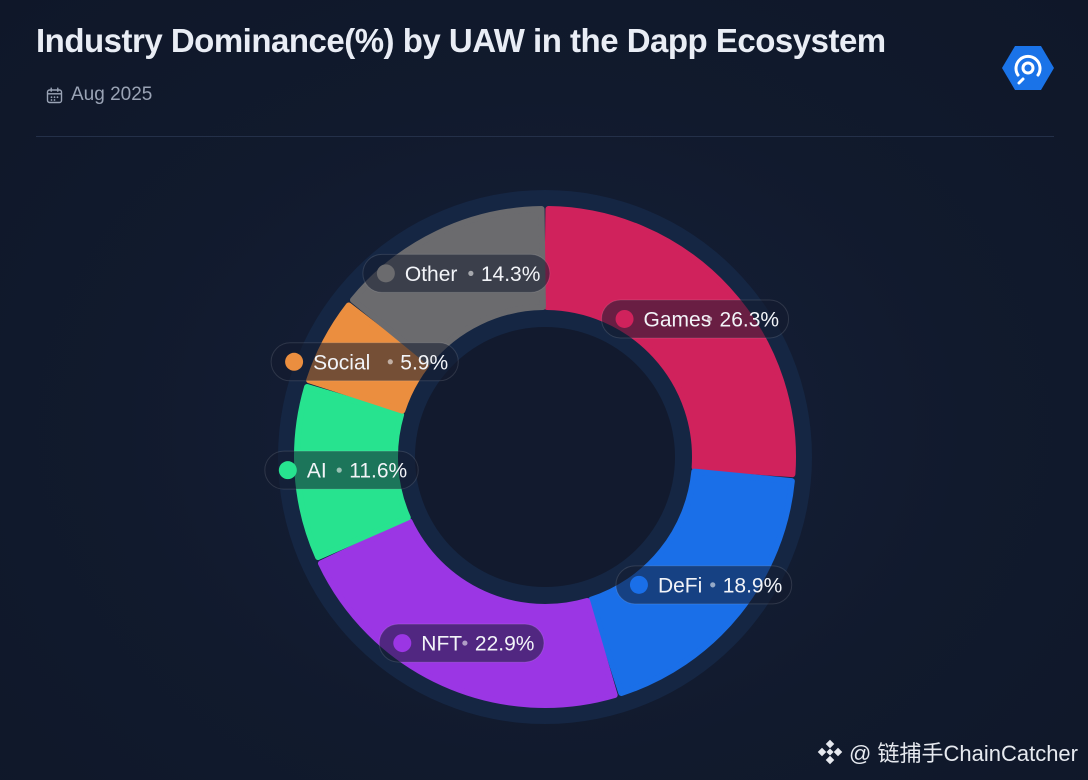 This screenshot has height=780, width=1088. I want to click on label-social: Social 5.9%, so click(364, 362).